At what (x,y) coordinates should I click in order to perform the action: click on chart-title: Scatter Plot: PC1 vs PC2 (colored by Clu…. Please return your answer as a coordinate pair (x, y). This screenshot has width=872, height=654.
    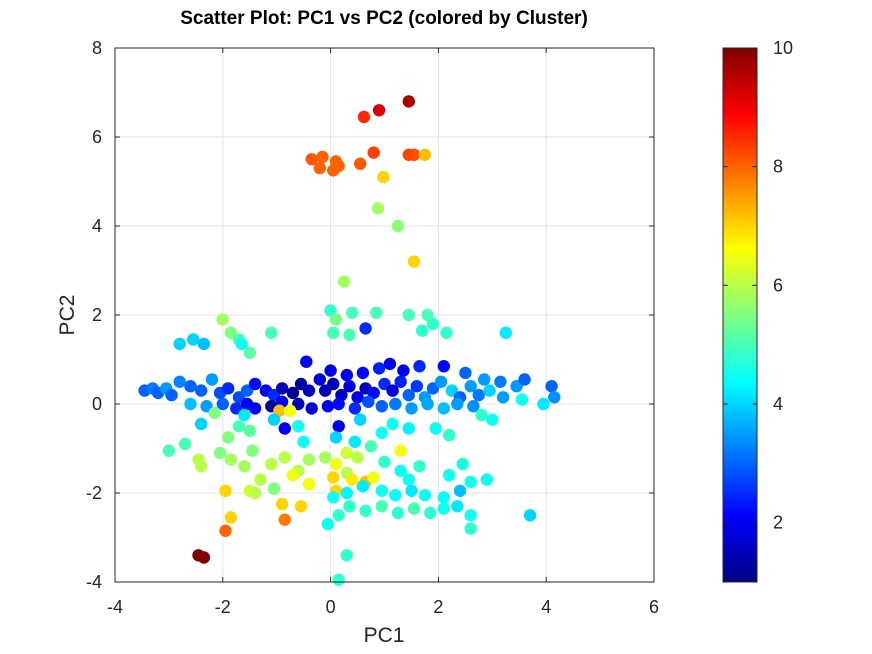
    Looking at the image, I should click on (384, 18).